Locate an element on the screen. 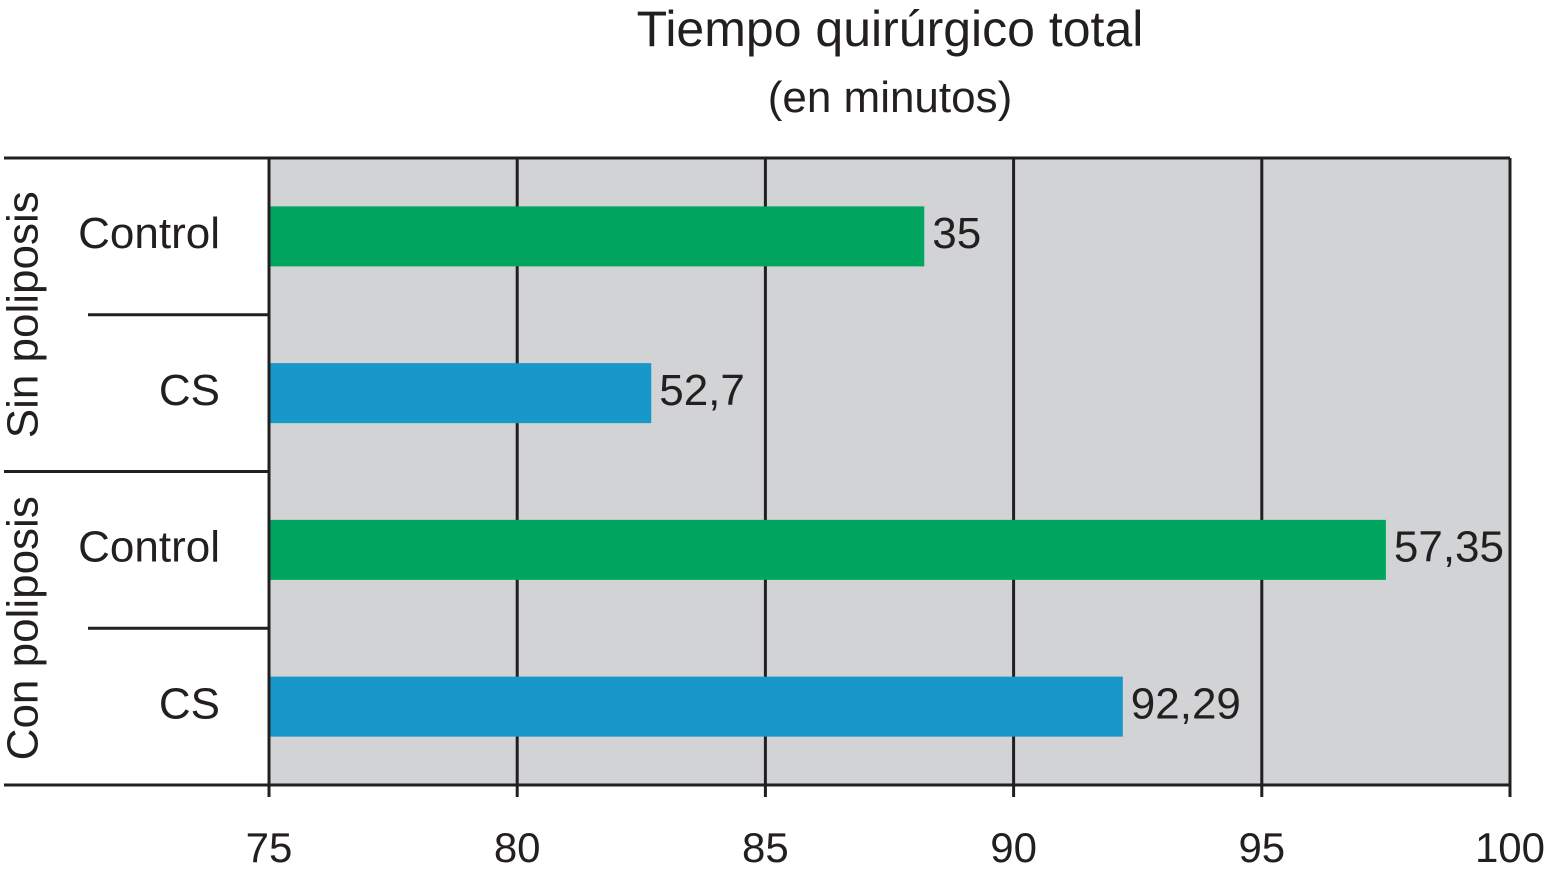 The image size is (1548, 884). x-tick-label: 80 is located at coordinates (517, 847).